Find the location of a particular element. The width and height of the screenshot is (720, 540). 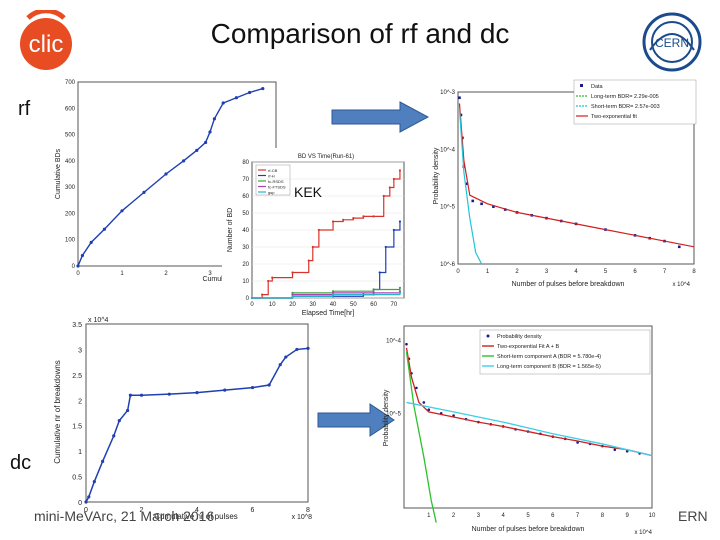

y-tick-label: 3.5 is located at coordinates (77, 325).